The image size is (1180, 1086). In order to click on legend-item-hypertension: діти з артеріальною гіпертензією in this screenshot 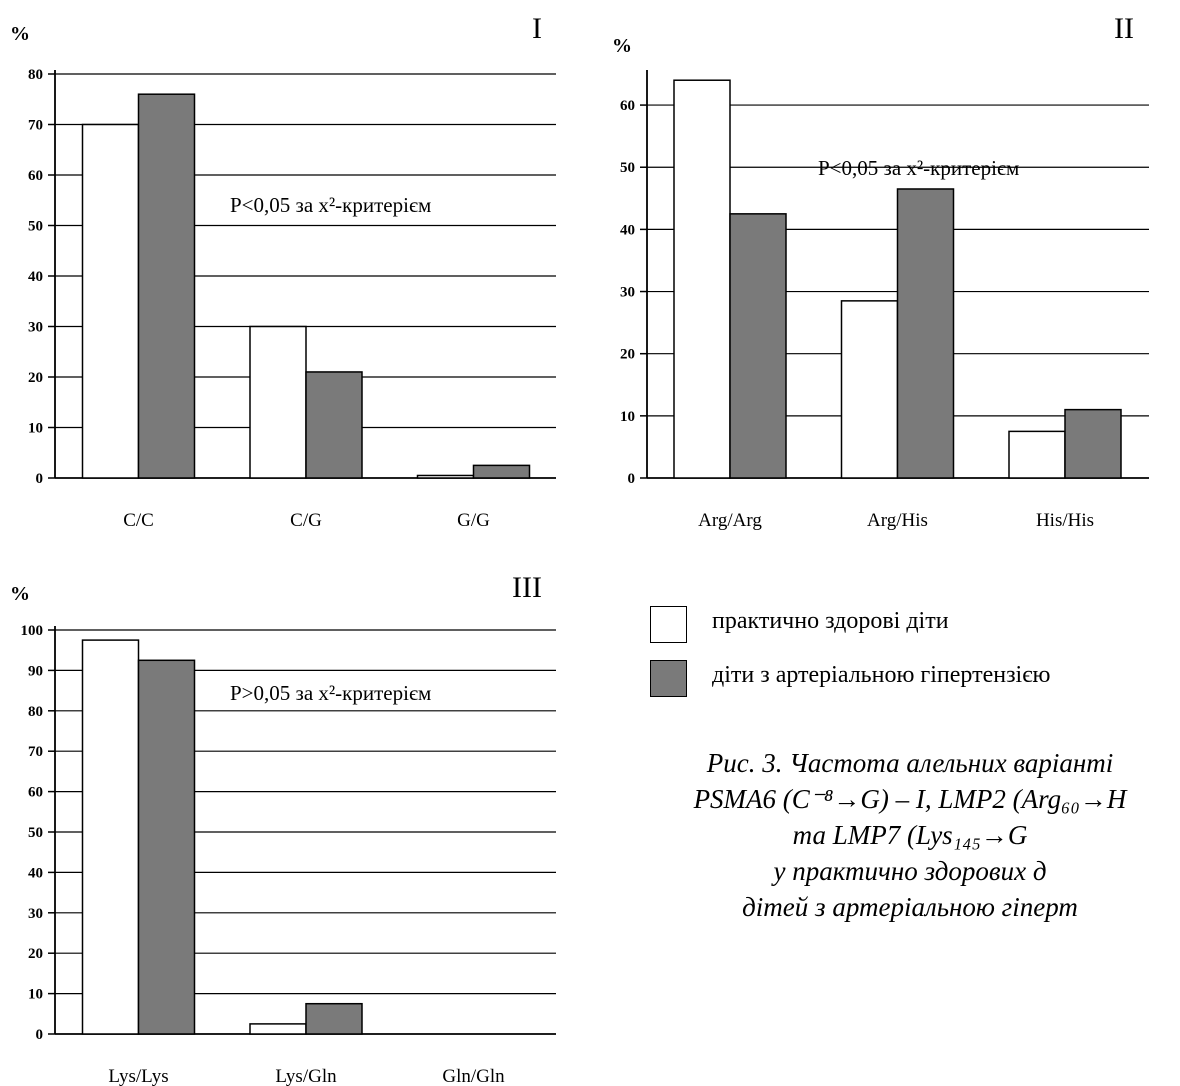, I will do `click(915, 687)`.